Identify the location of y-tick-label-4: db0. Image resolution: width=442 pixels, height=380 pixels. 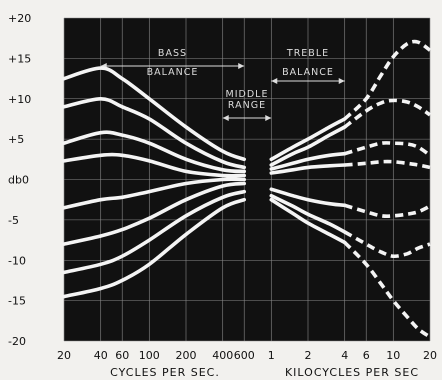
(18, 180).